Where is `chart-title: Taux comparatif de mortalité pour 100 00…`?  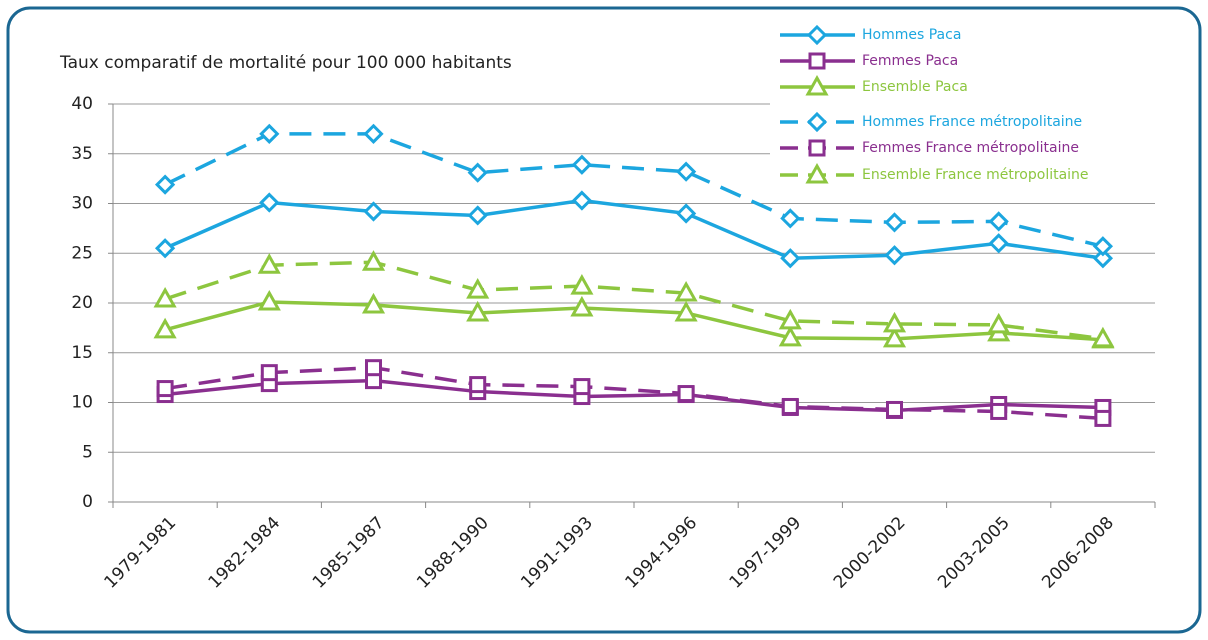 chart-title: Taux comparatif de mortalité pour 100 00… is located at coordinates (285, 63).